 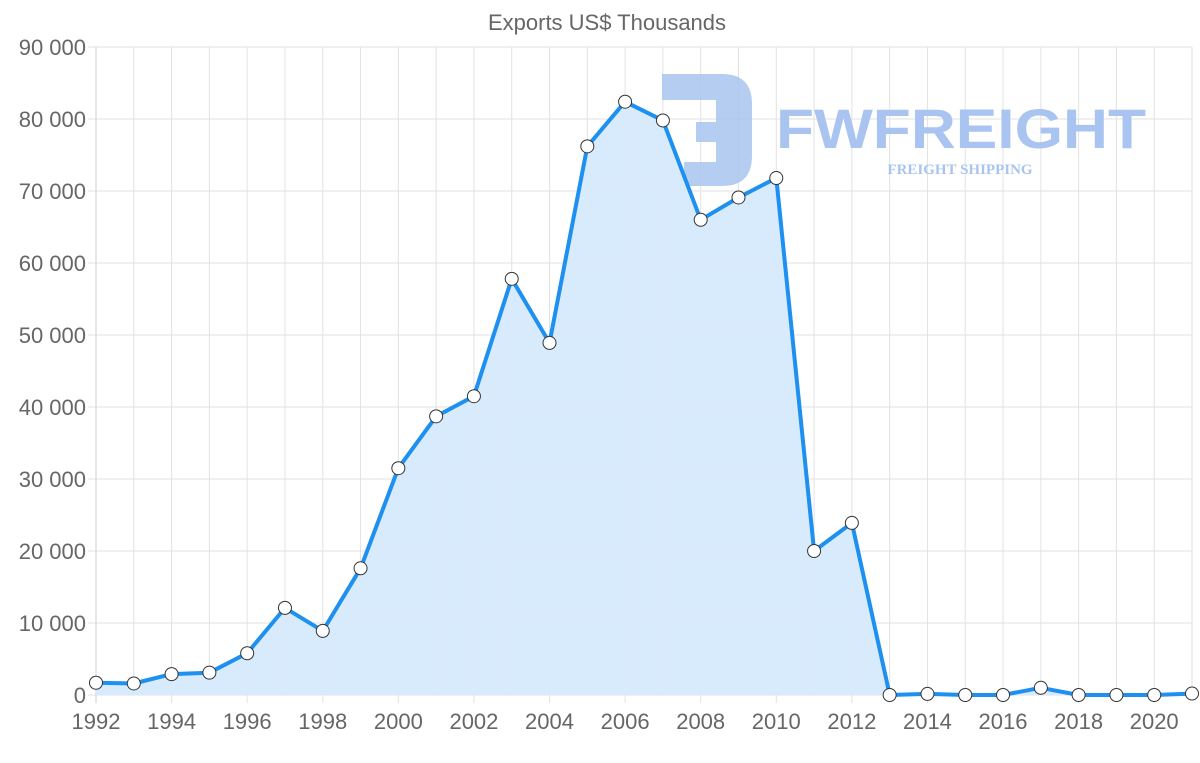 What do you see at coordinates (776, 721) in the screenshot?
I see `x-tick-label: 2010` at bounding box center [776, 721].